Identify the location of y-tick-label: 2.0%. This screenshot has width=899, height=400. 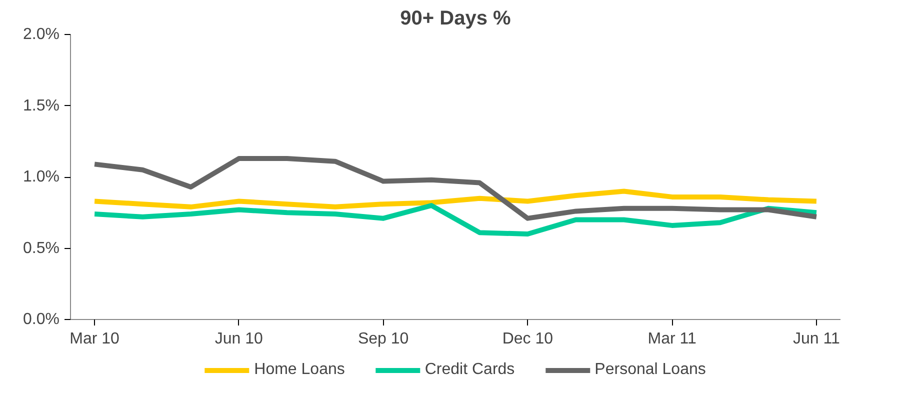
(41, 34).